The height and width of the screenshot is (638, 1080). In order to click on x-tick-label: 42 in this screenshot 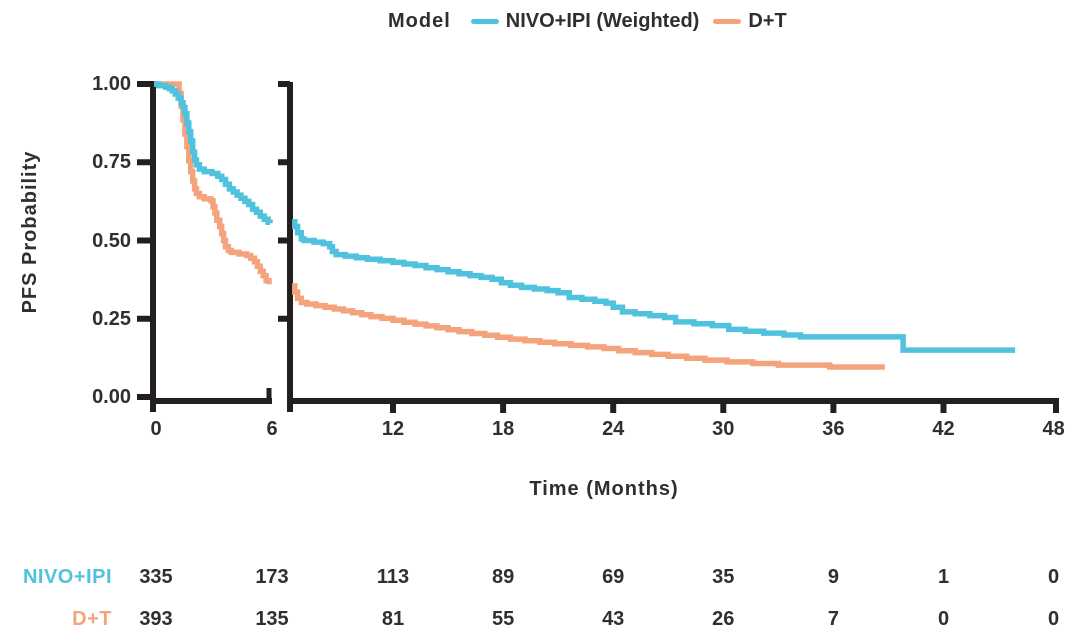, I will do `click(943, 429)`.